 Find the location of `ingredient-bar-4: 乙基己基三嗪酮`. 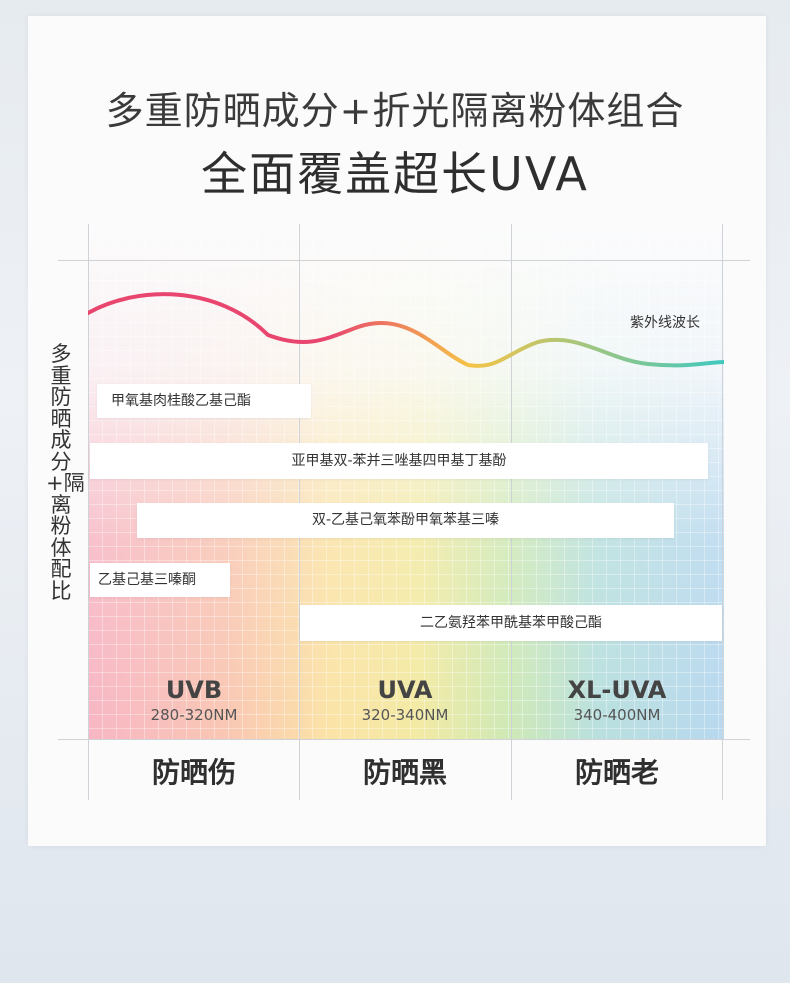

ingredient-bar-4: 乙基己基三嗪酮 is located at coordinates (160, 580).